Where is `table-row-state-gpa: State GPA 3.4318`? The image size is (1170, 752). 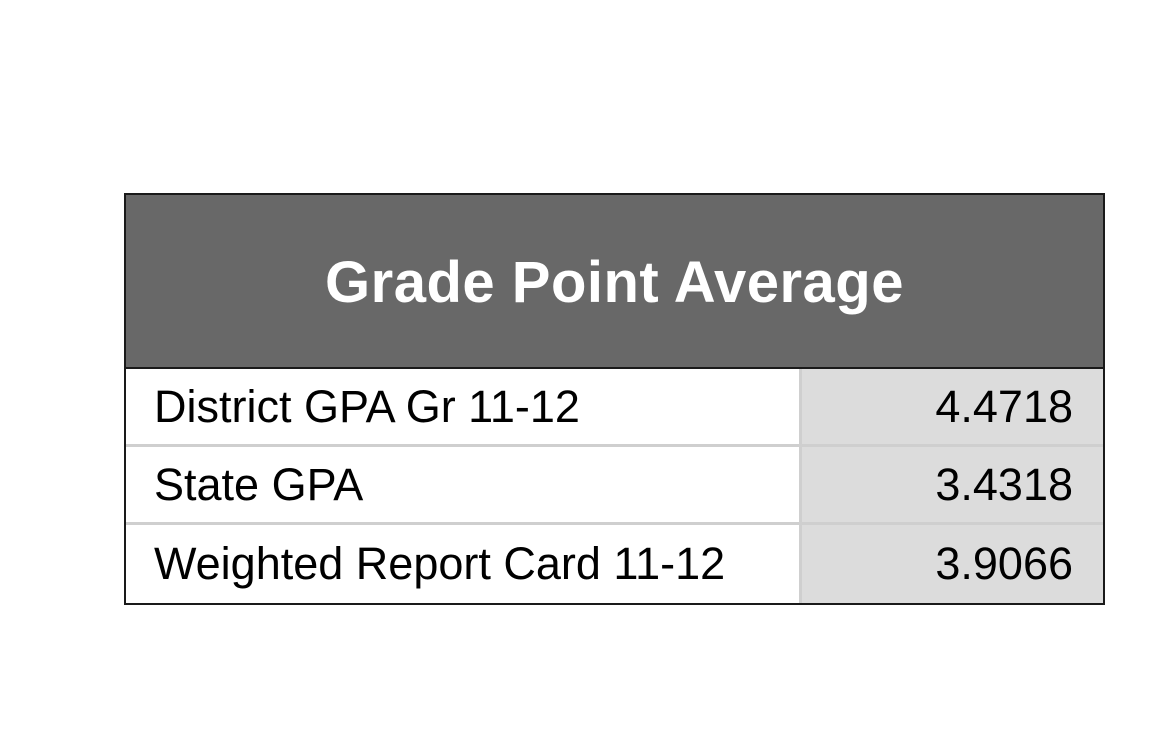 table-row-state-gpa: State GPA 3.4318 is located at coordinates (614, 486).